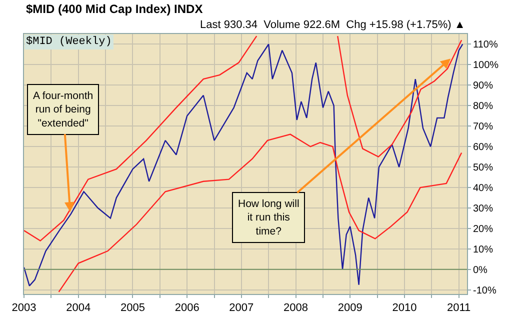 This screenshot has height=326, width=511. What do you see at coordinates (69, 42) in the screenshot?
I see `annotation: $MID (Weekly)` at bounding box center [69, 42].